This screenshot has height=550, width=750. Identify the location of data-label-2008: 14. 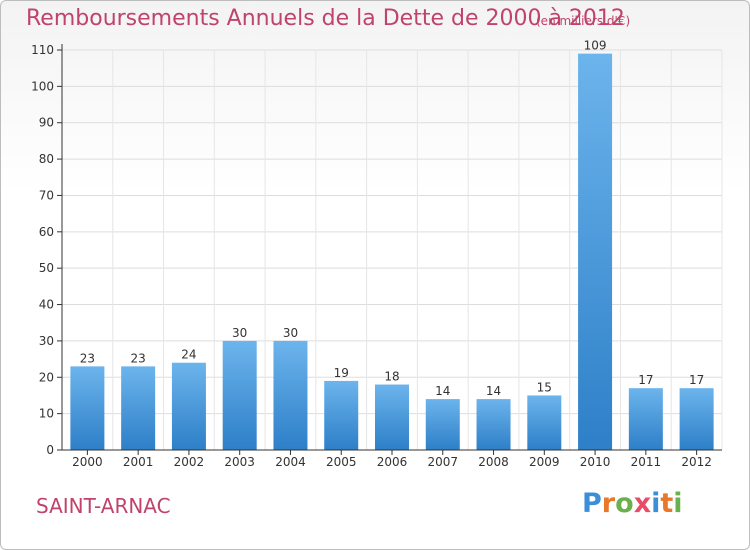
(493, 391).